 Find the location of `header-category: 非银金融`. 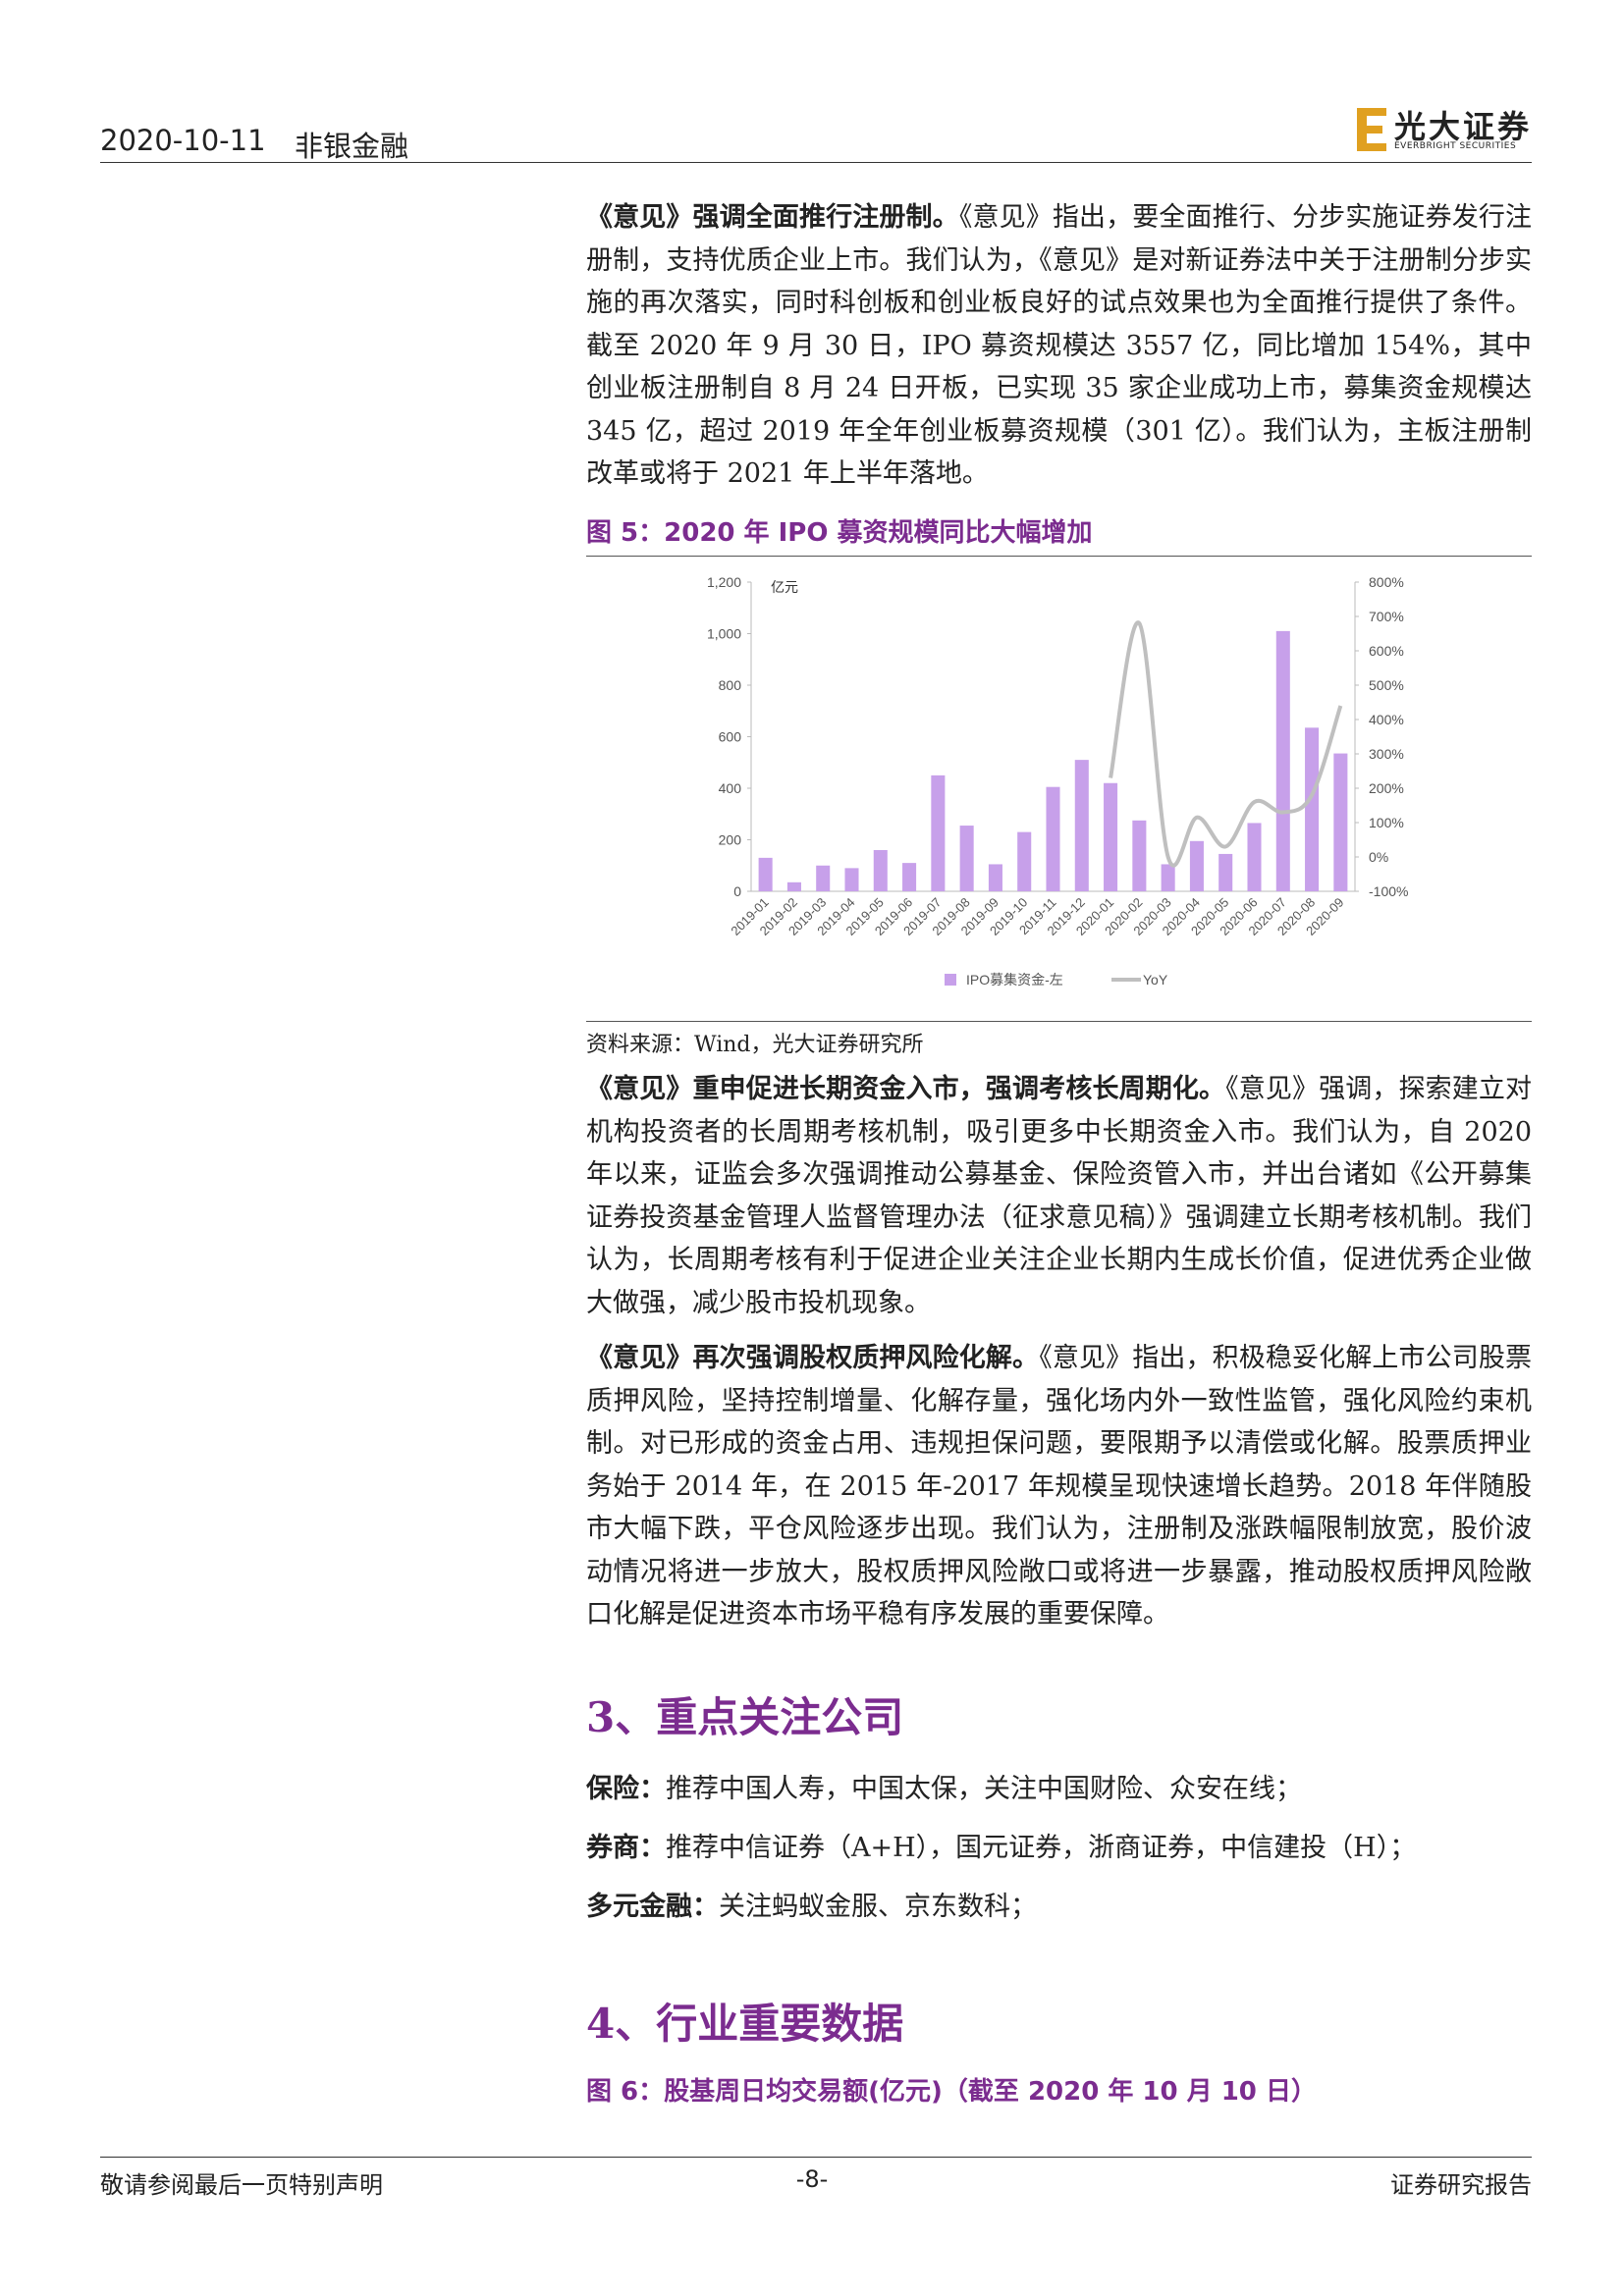

header-category: 非银金融 is located at coordinates (352, 147).